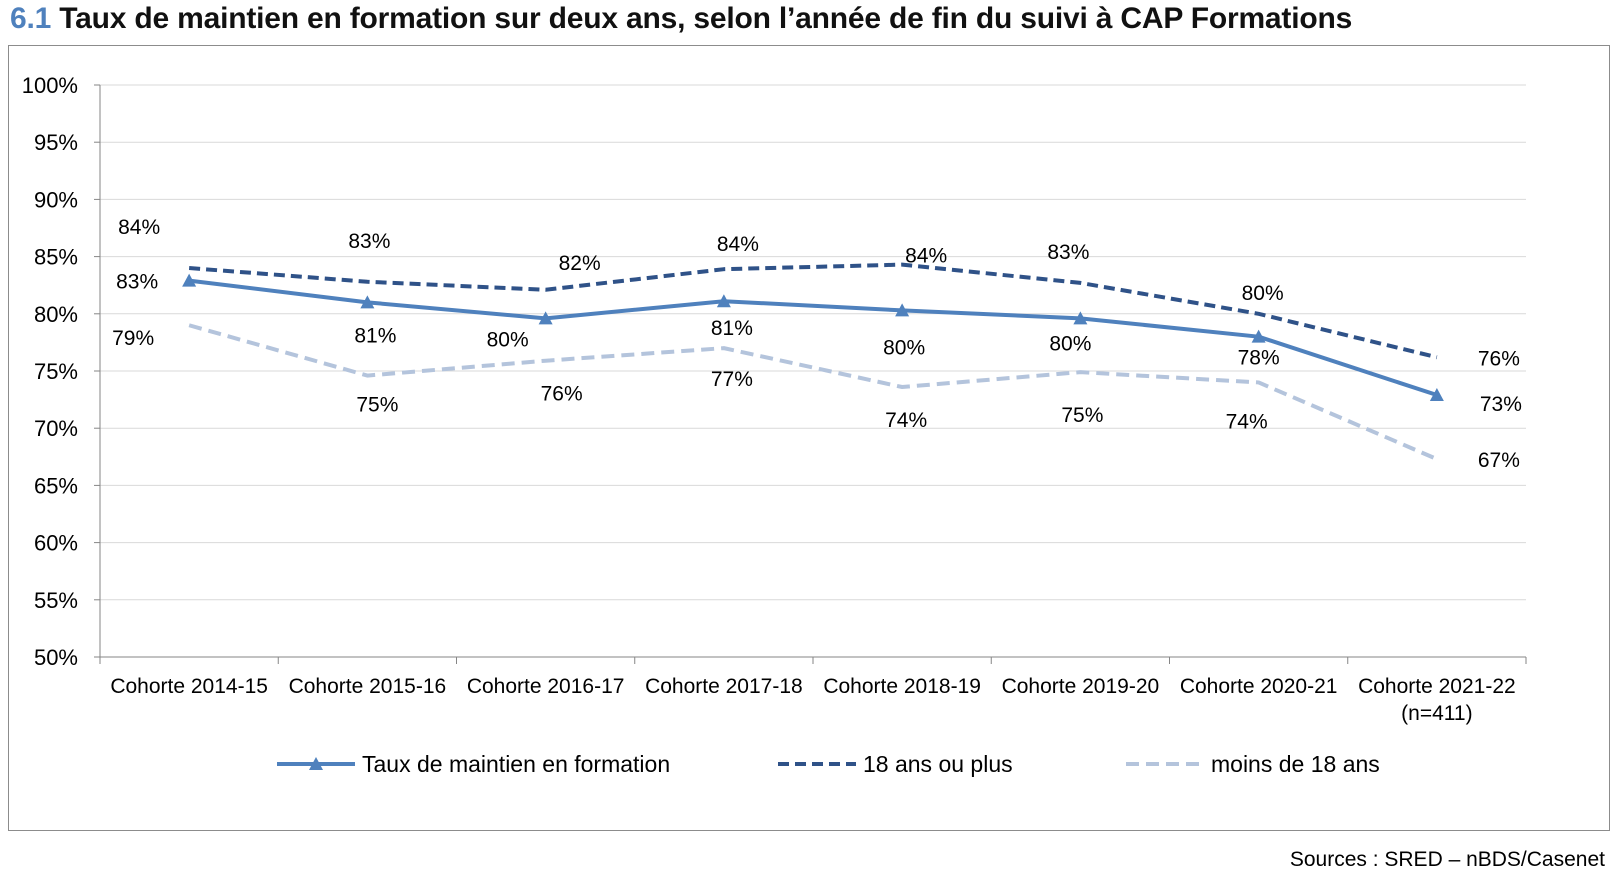  What do you see at coordinates (516, 764) in the screenshot?
I see `legend-label: Taux de maintien en formation` at bounding box center [516, 764].